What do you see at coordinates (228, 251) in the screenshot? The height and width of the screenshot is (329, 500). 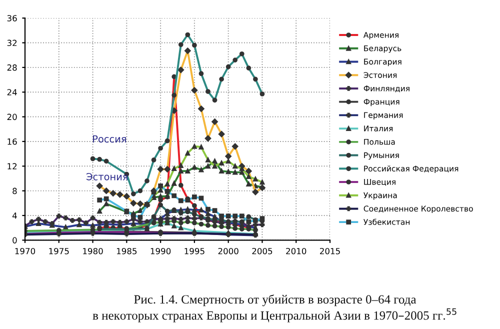 I see `x-tick-label: 2000` at bounding box center [228, 251].